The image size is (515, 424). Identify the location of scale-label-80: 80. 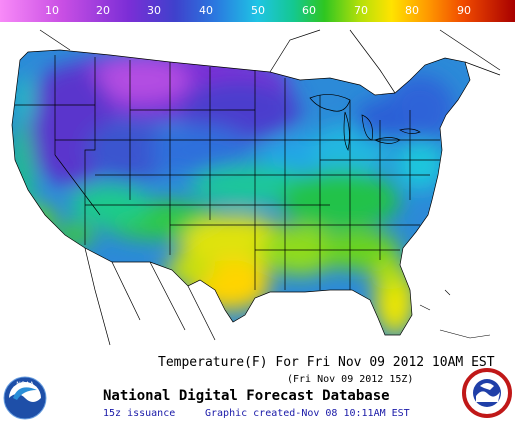
(412, 10).